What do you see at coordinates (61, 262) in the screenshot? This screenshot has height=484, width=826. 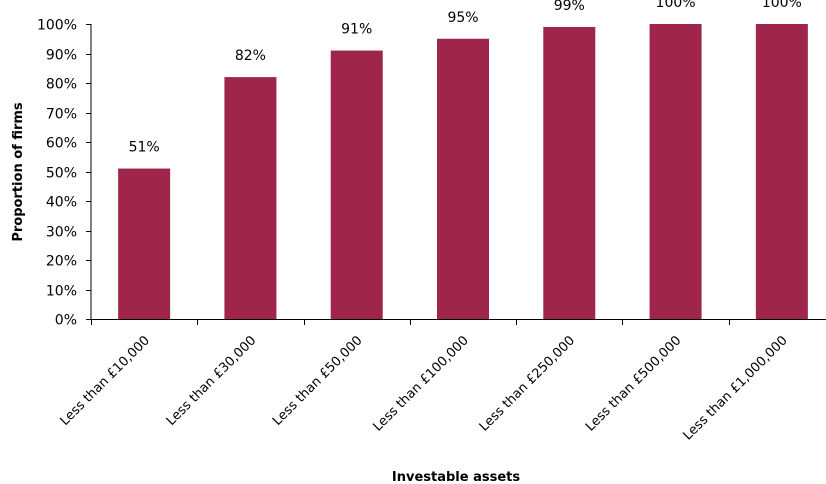 I see `y-tick-label: 20%` at bounding box center [61, 262].